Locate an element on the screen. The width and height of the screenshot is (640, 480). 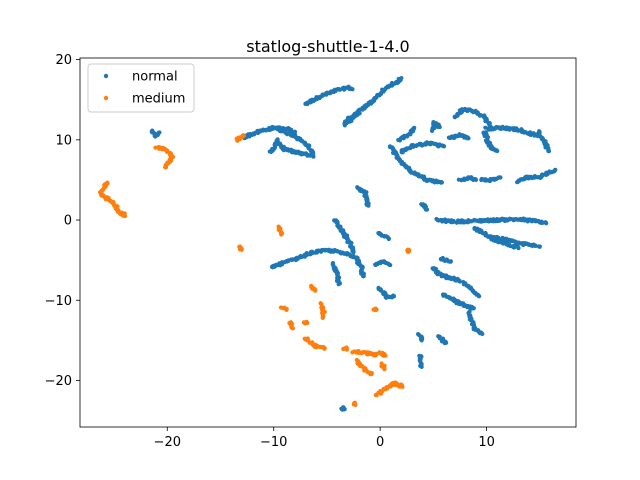
x-tick-label: −20 is located at coordinates (167, 442).